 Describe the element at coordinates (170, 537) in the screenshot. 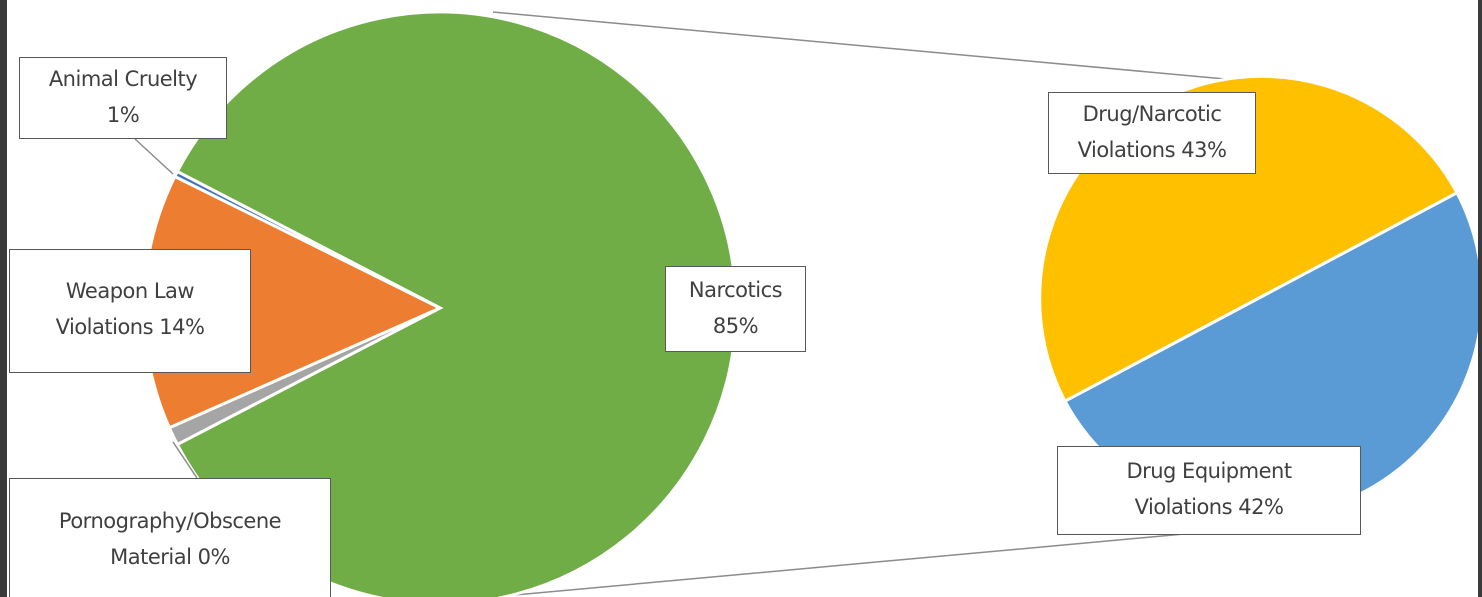

I see `label-pornography-obscene-material: Pornography/Obscene Material 0%` at that location.